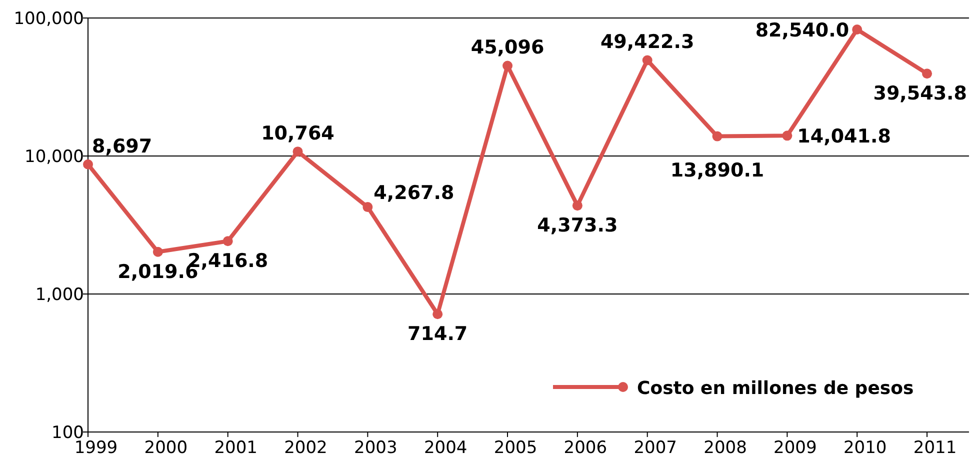 The height and width of the screenshot is (462, 977). Describe the element at coordinates (865, 448) in the screenshot. I see `x-tick-label: 2010` at that location.